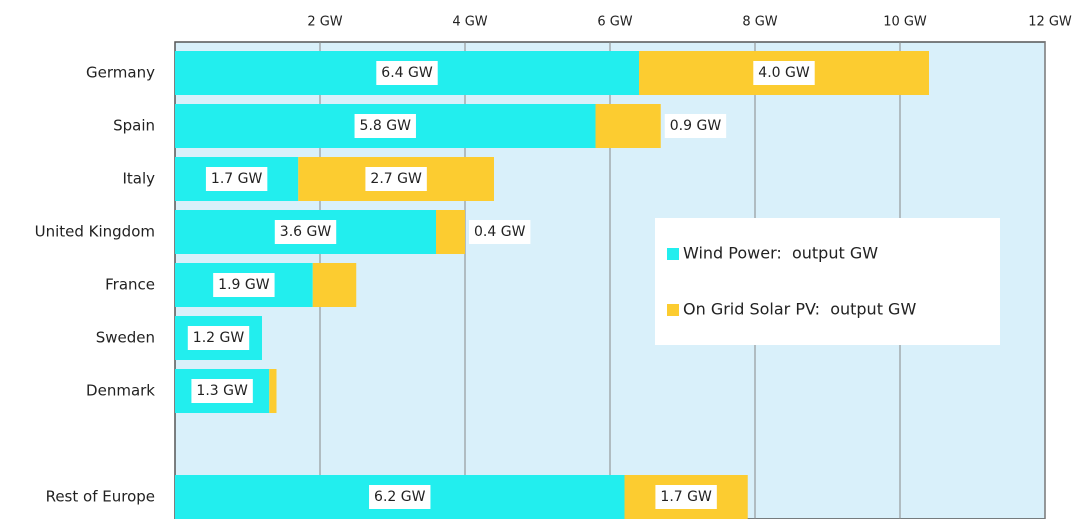 This screenshot has height=519, width=1072. I want to click on x-tick-label: 2 GW, so click(324, 22).